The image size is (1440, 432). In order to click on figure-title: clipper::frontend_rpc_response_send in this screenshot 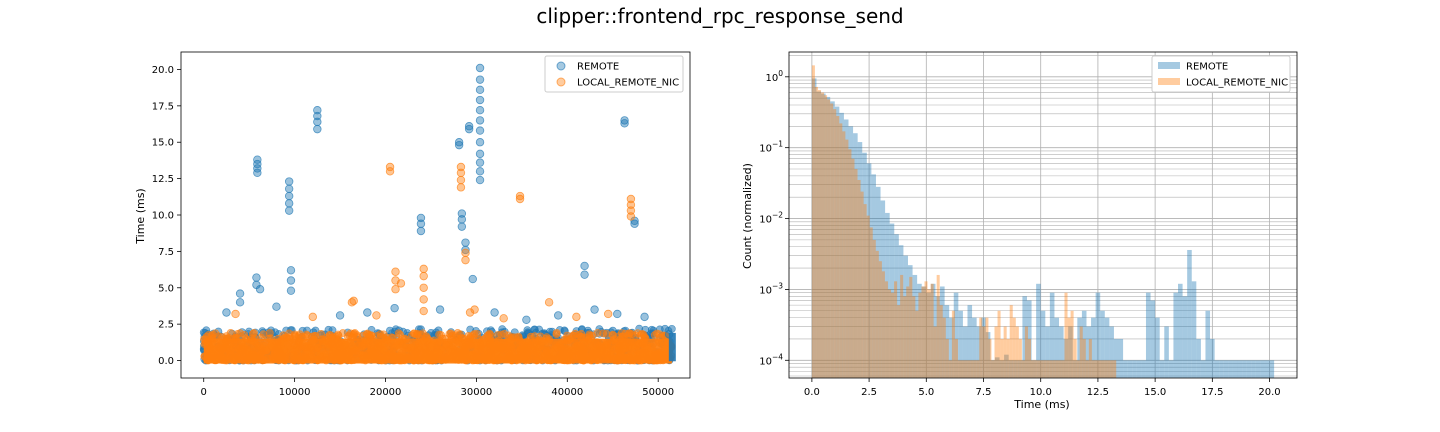, I will do `click(720, 16)`.